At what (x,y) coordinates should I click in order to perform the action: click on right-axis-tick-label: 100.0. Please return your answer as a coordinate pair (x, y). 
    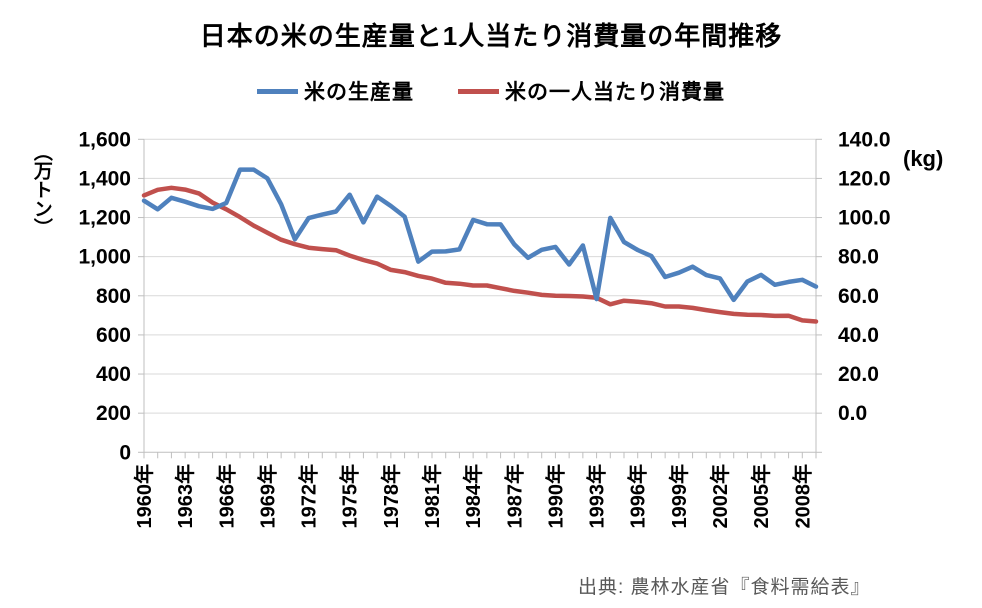
    Looking at the image, I should click on (864, 218).